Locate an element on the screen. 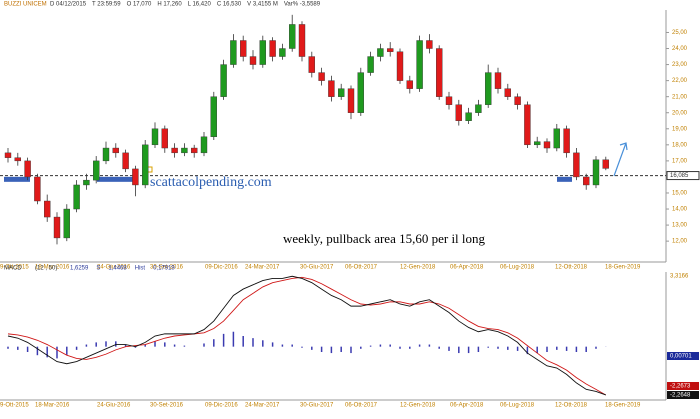 Image resolution: width=700 pixels, height=419 pixels. y-tick-label: 23,00 is located at coordinates (680, 65).